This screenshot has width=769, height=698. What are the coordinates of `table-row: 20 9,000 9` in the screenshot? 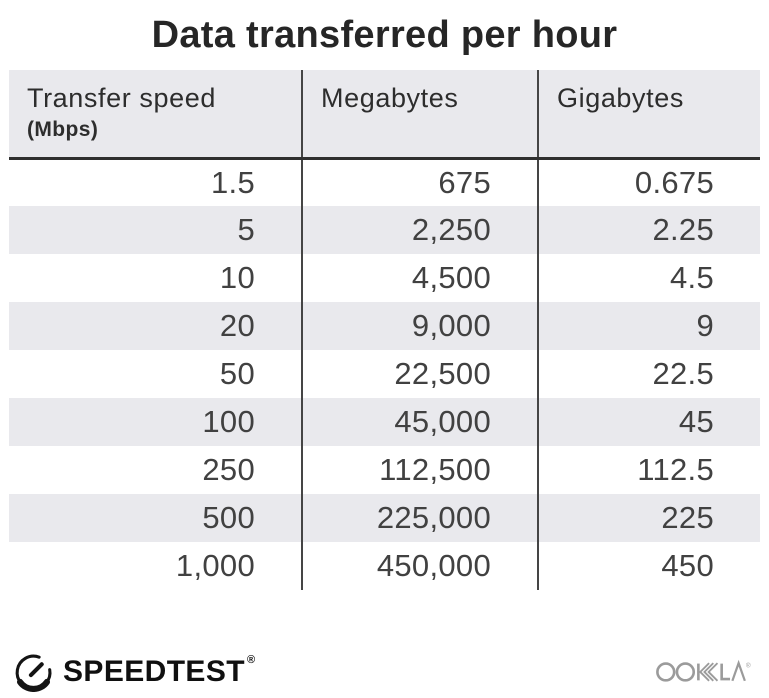 It's located at (384, 326).